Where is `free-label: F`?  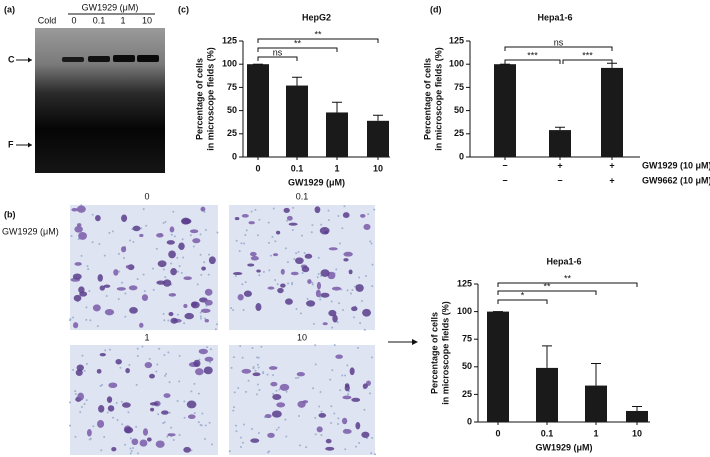
free-label: F is located at coordinates (11, 144).